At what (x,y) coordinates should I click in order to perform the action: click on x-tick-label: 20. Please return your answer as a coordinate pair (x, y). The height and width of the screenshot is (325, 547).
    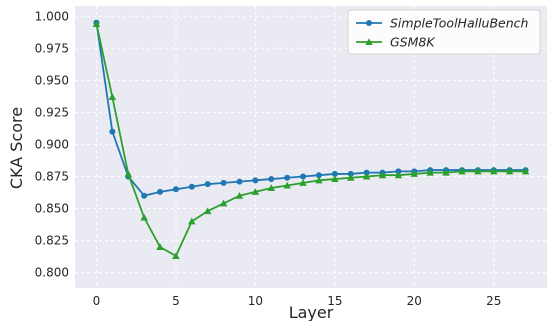
    Looking at the image, I should click on (414, 301).